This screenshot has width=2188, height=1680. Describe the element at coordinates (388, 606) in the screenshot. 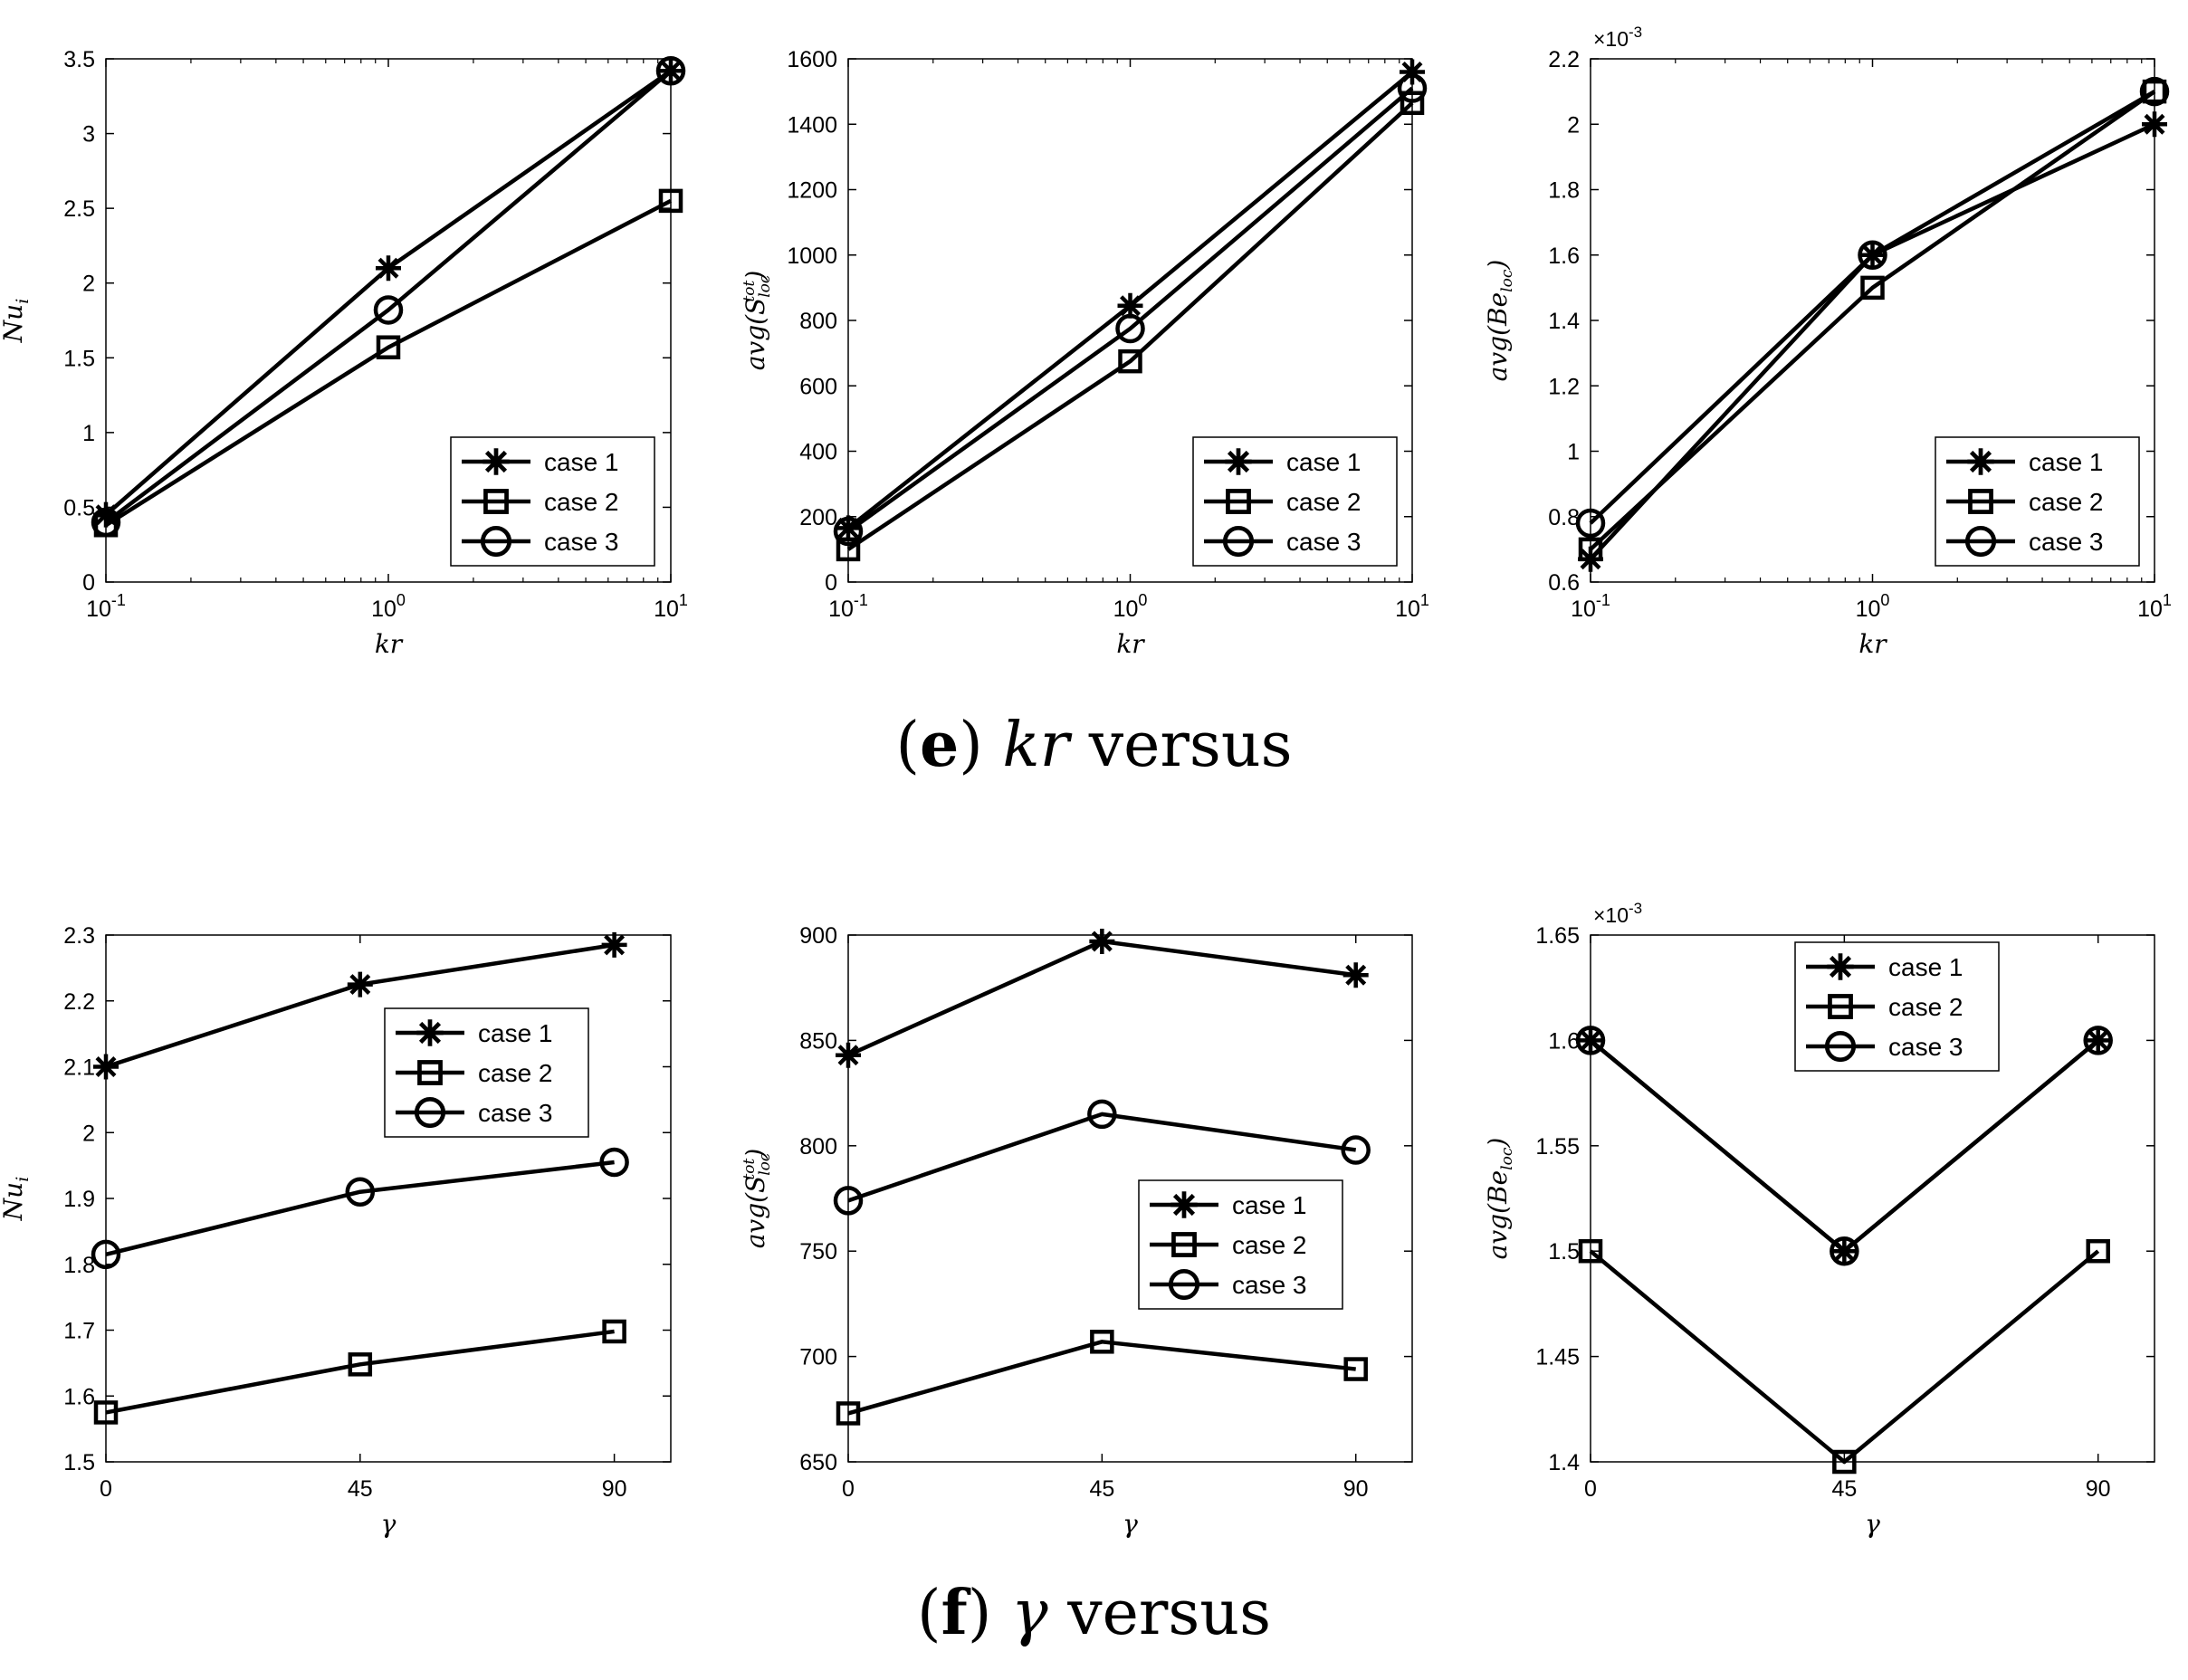

I see `x-tick-label: 100` at that location.